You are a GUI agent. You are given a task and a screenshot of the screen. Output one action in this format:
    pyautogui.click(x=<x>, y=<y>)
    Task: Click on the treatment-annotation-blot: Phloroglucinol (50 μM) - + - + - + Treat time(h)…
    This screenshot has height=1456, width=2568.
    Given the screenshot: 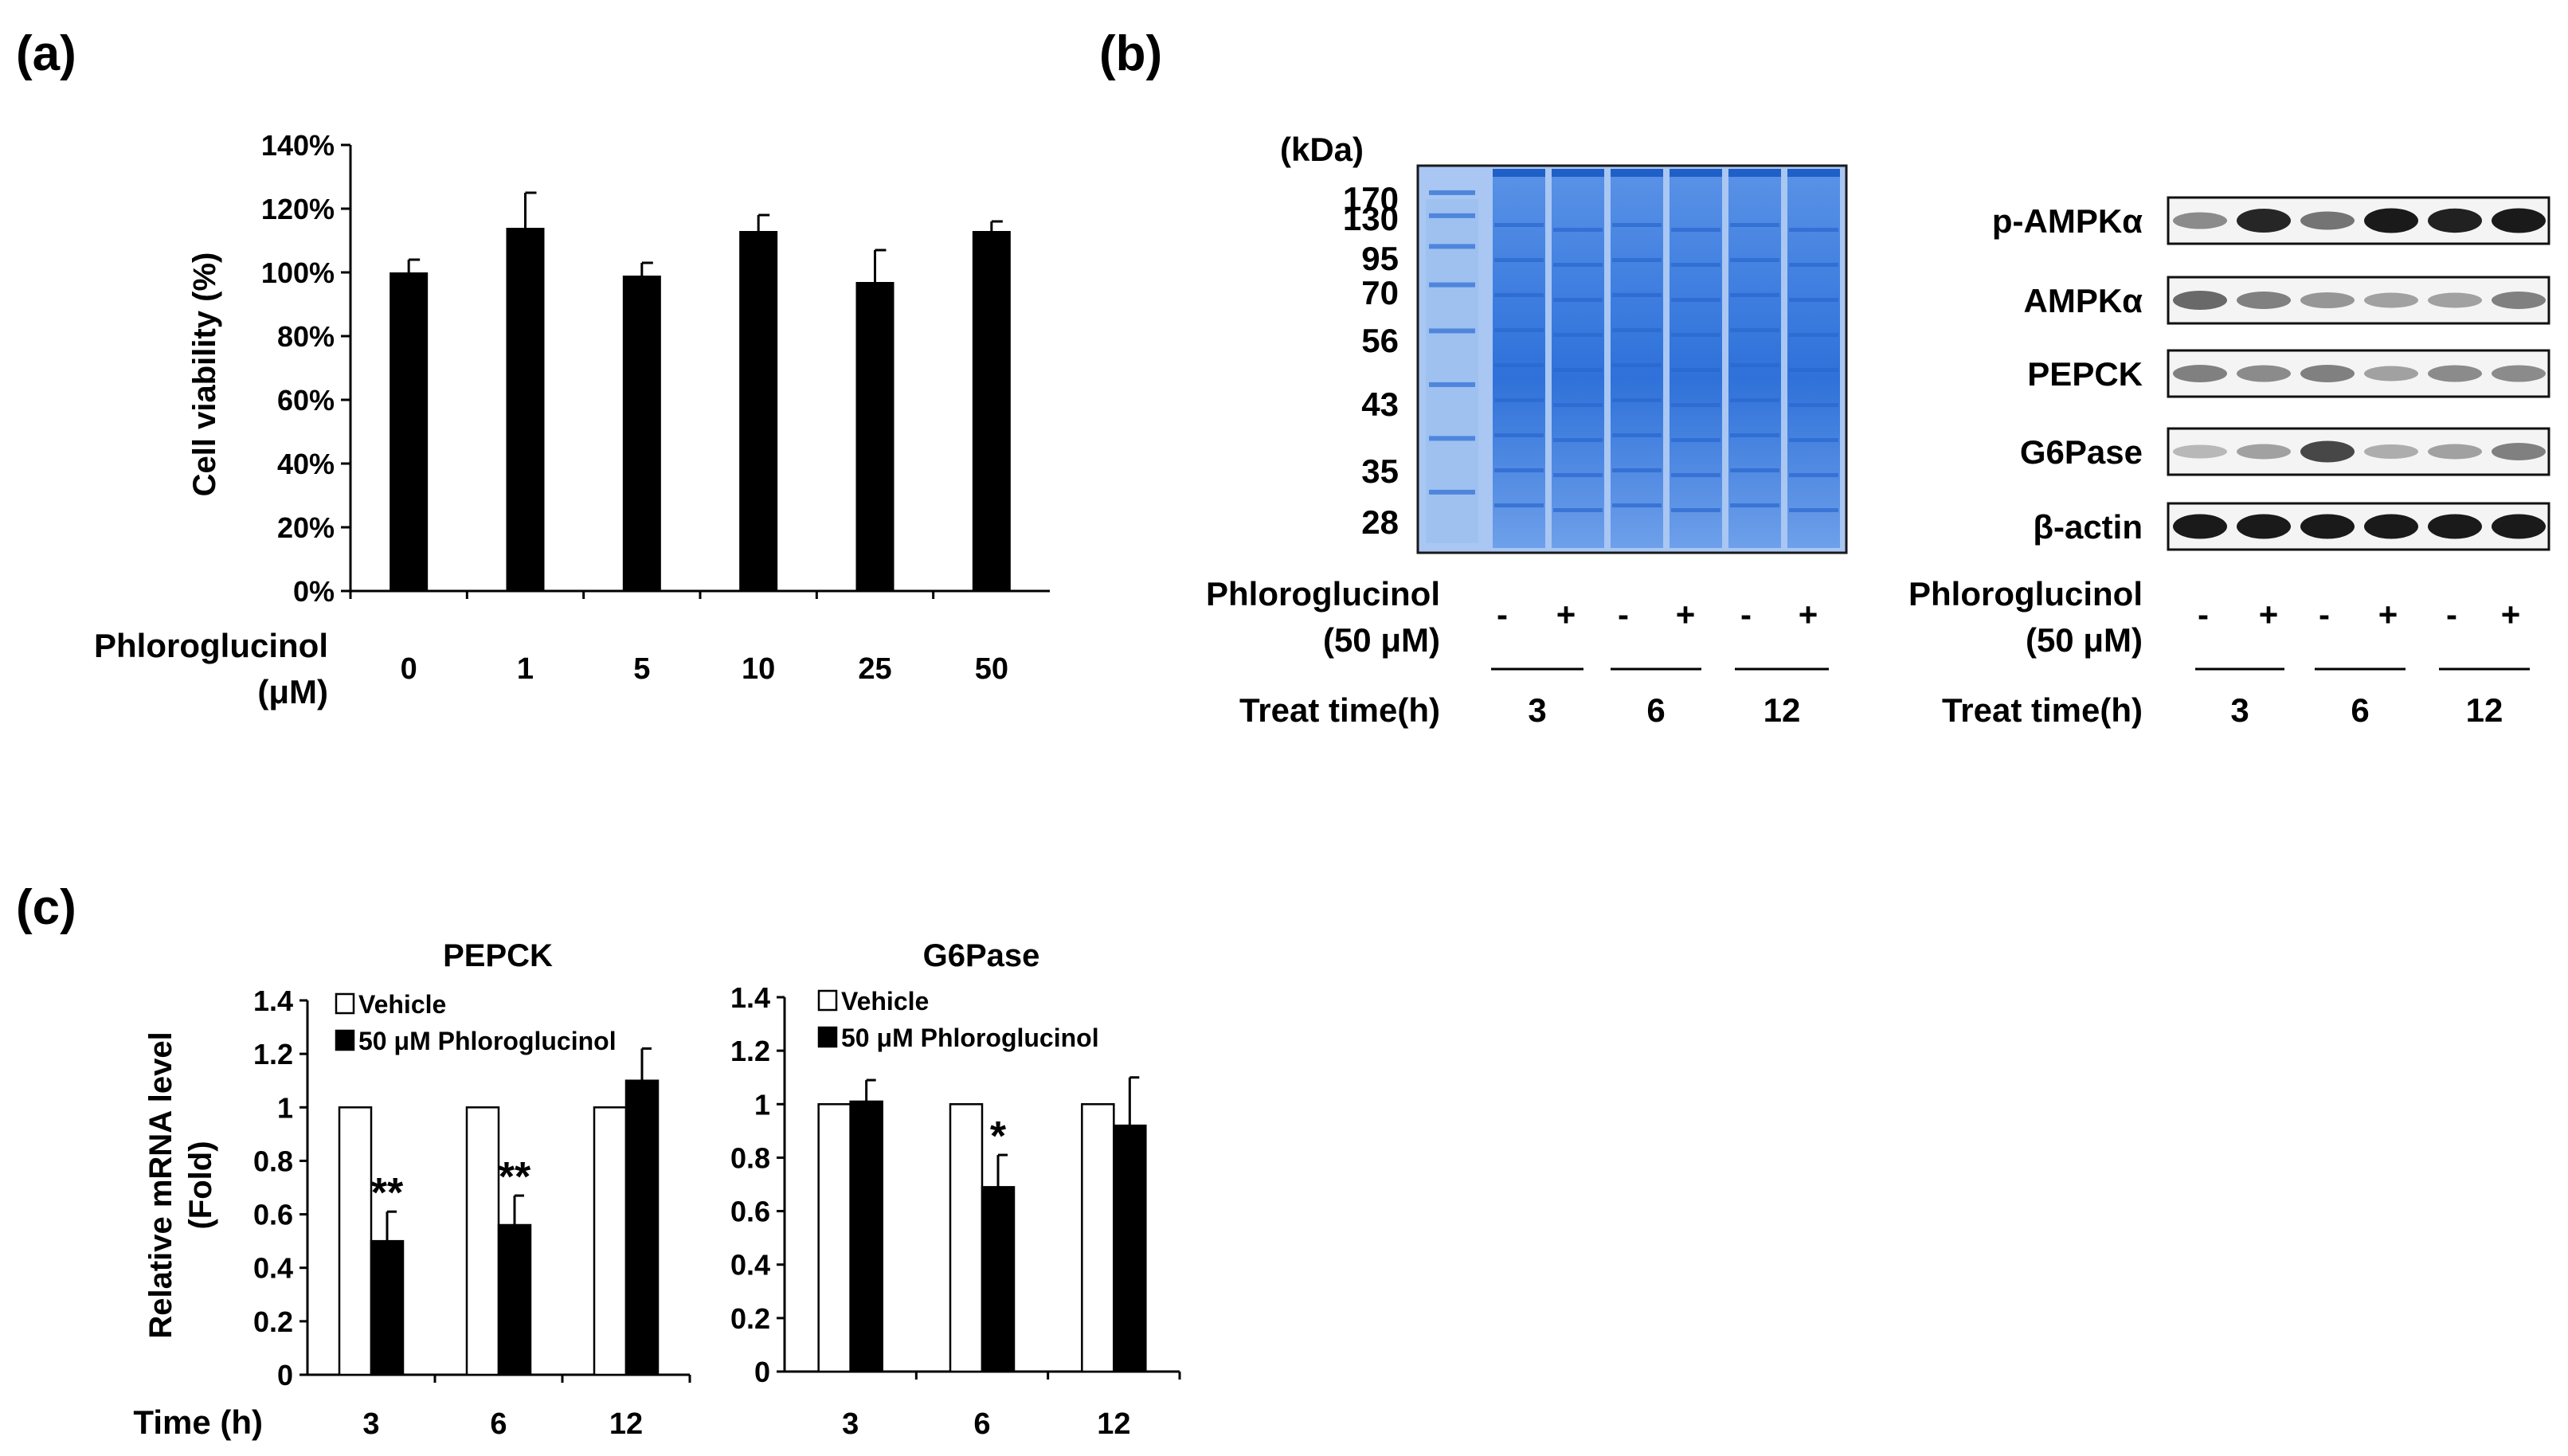 What is the action you would take?
    pyautogui.click(x=2219, y=652)
    